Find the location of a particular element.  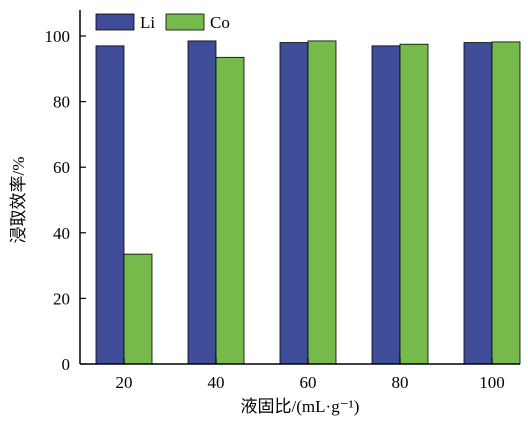

x-tick-label: 60 is located at coordinates (308, 382).